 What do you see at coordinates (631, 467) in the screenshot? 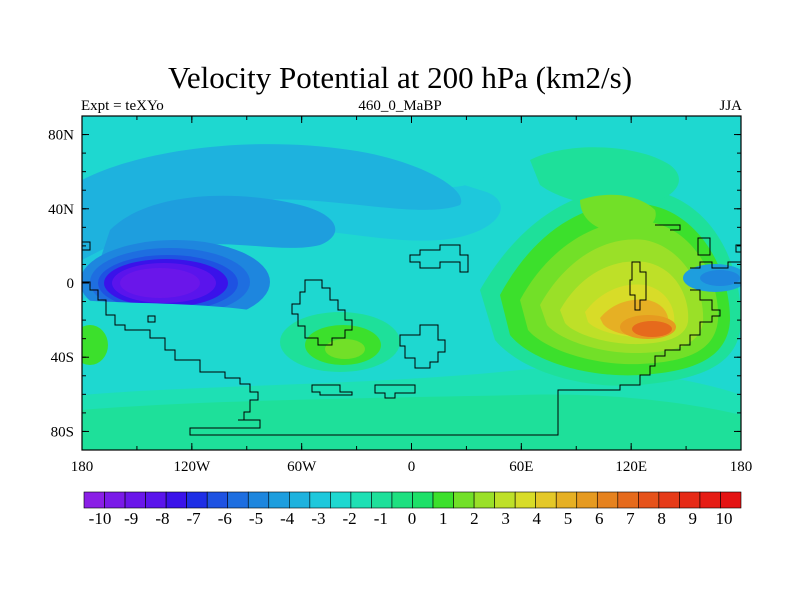
I see `x-tick-label: 120E` at bounding box center [631, 467].